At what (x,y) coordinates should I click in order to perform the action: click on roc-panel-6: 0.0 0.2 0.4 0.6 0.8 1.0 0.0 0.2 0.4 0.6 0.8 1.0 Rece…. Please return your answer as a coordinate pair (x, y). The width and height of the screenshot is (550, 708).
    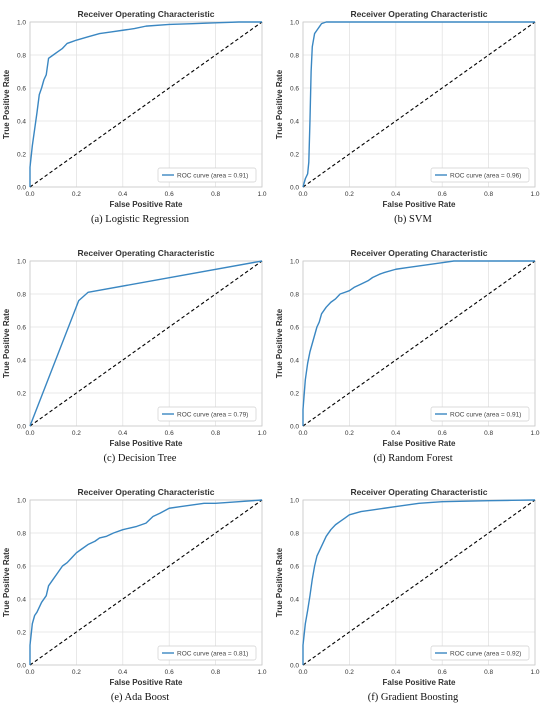
    Looking at the image, I should click on (407, 595).